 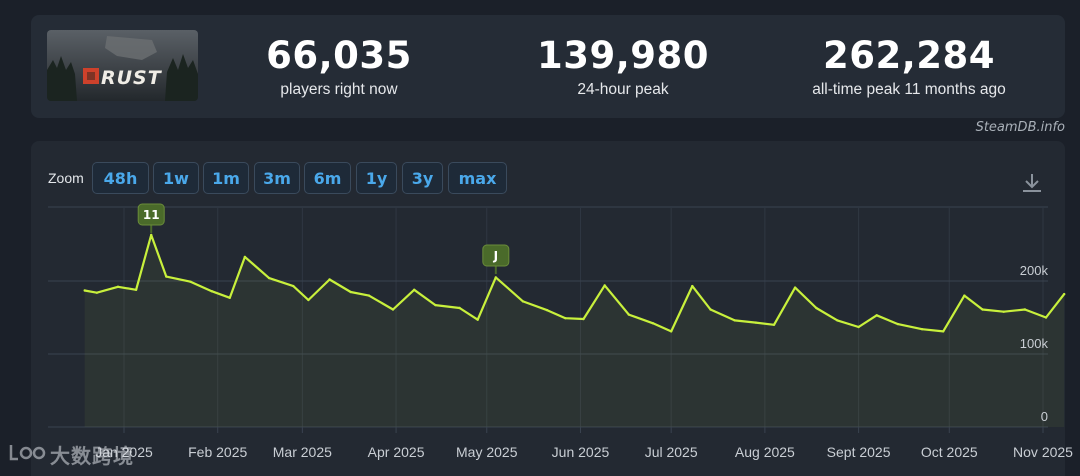 I want to click on zoom-48h-button: 48h, so click(x=120, y=178).